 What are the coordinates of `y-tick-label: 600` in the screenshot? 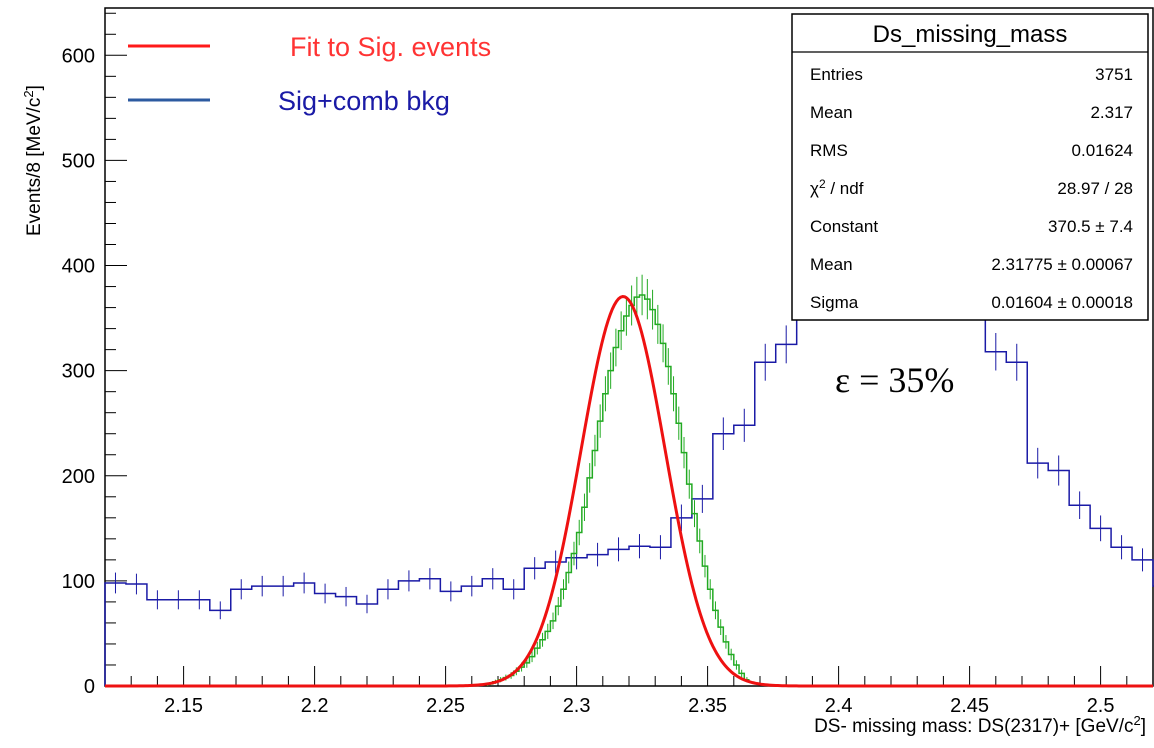 It's located at (78, 56).